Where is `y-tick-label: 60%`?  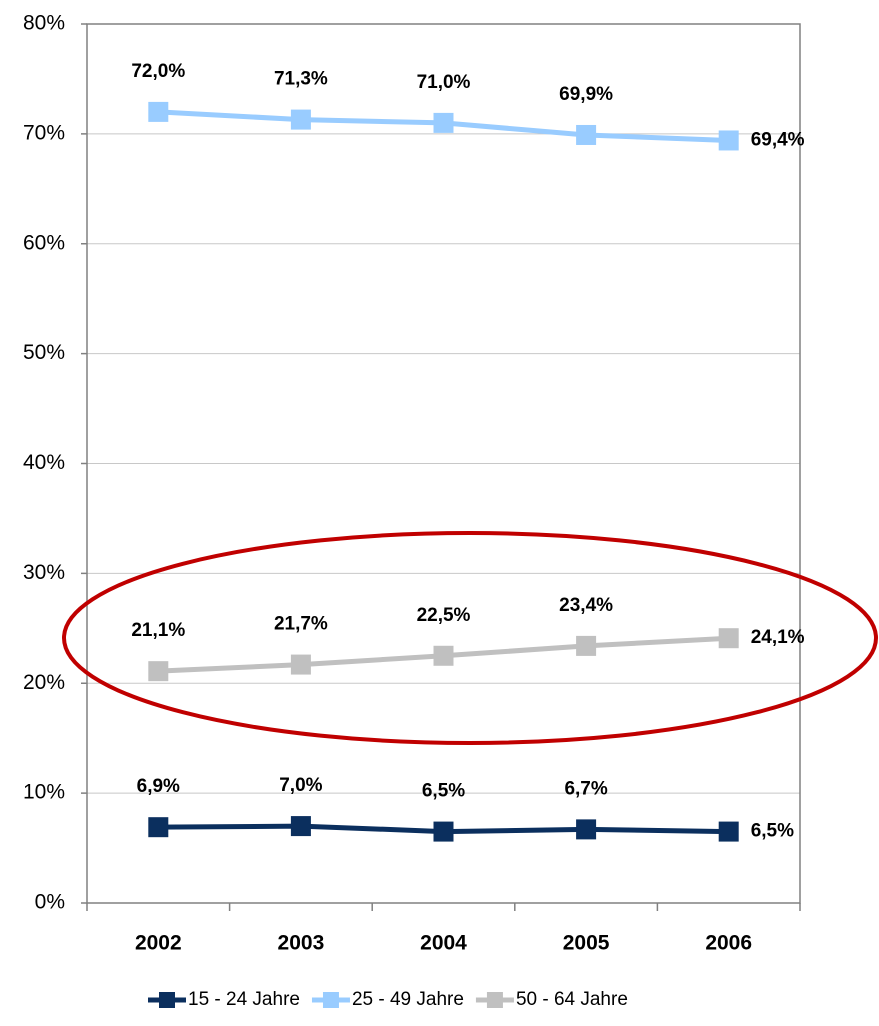 y-tick-label: 60% is located at coordinates (44, 242).